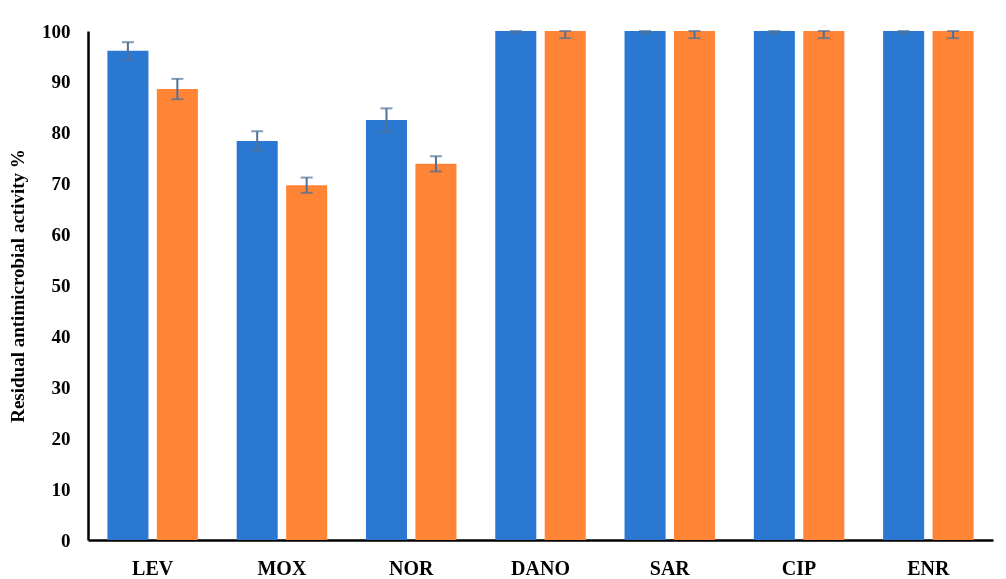 The width and height of the screenshot is (1006, 579). What do you see at coordinates (282, 567) in the screenshot?
I see `x-tick-label: MOX` at bounding box center [282, 567].